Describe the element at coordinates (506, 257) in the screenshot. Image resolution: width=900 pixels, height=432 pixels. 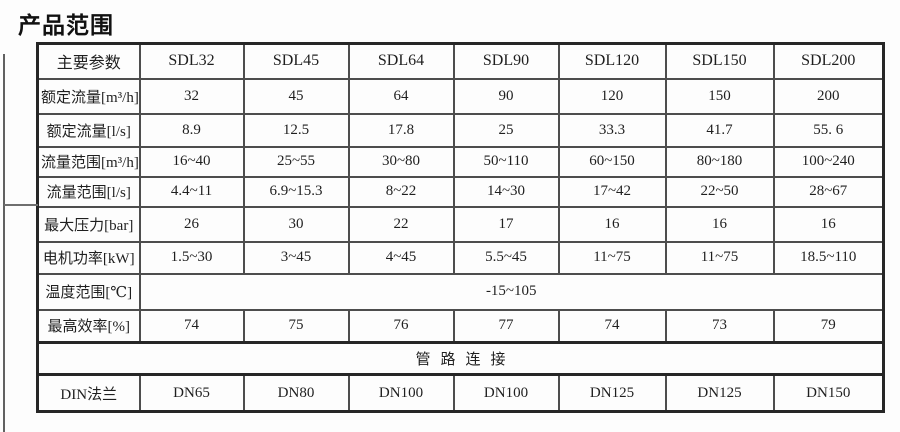
I see `table-cell: 5.5~45` at that location.